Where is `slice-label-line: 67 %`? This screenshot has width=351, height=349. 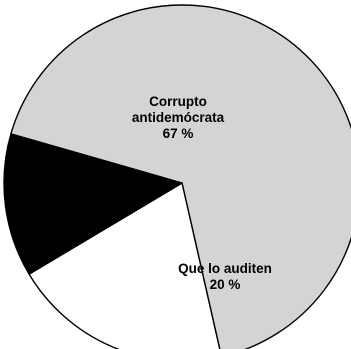
slice-label-line: 67 % is located at coordinates (178, 133).